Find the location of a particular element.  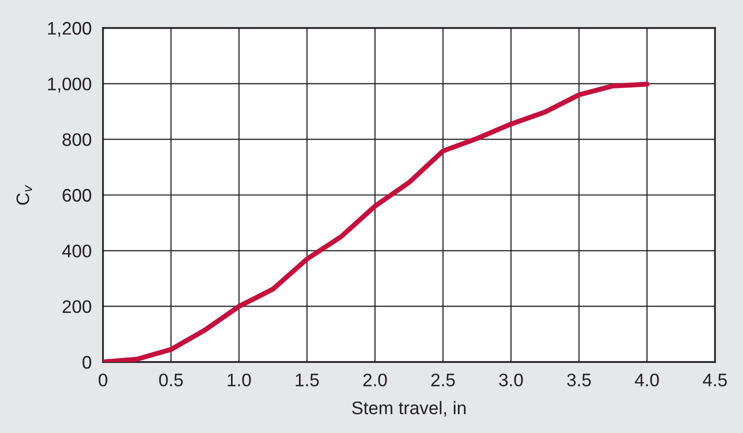

x-tick-label: 4.5 is located at coordinates (714, 380).